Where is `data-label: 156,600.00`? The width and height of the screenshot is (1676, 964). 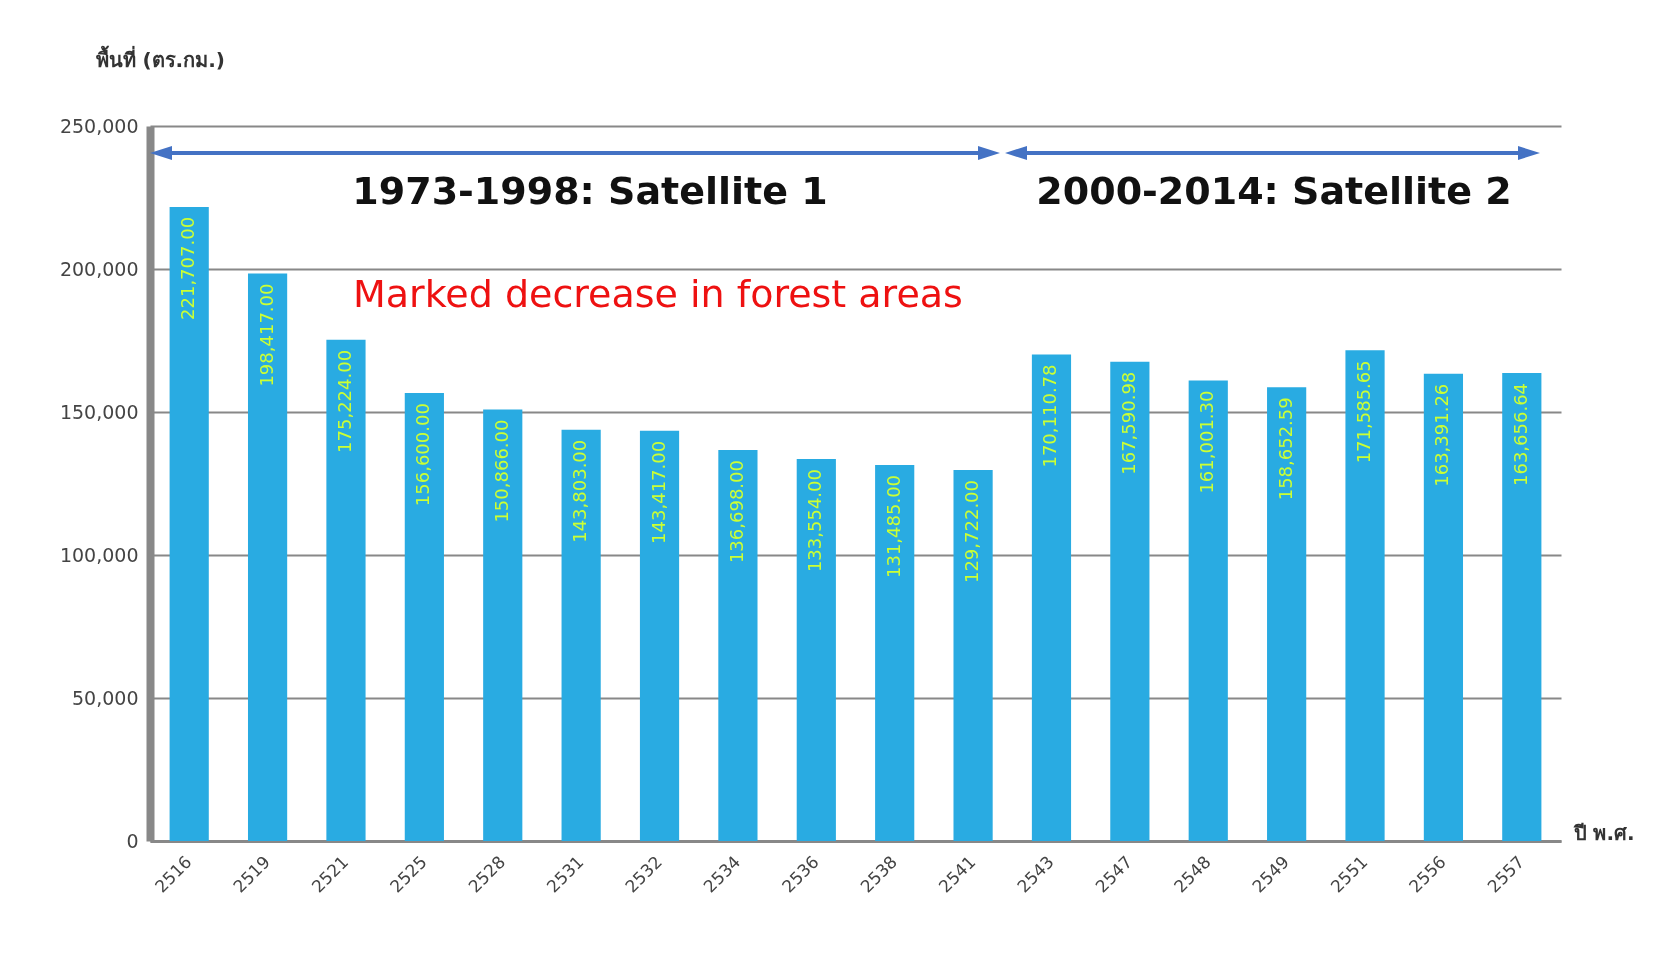
data-label: 156,600.00 is located at coordinates (423, 455).